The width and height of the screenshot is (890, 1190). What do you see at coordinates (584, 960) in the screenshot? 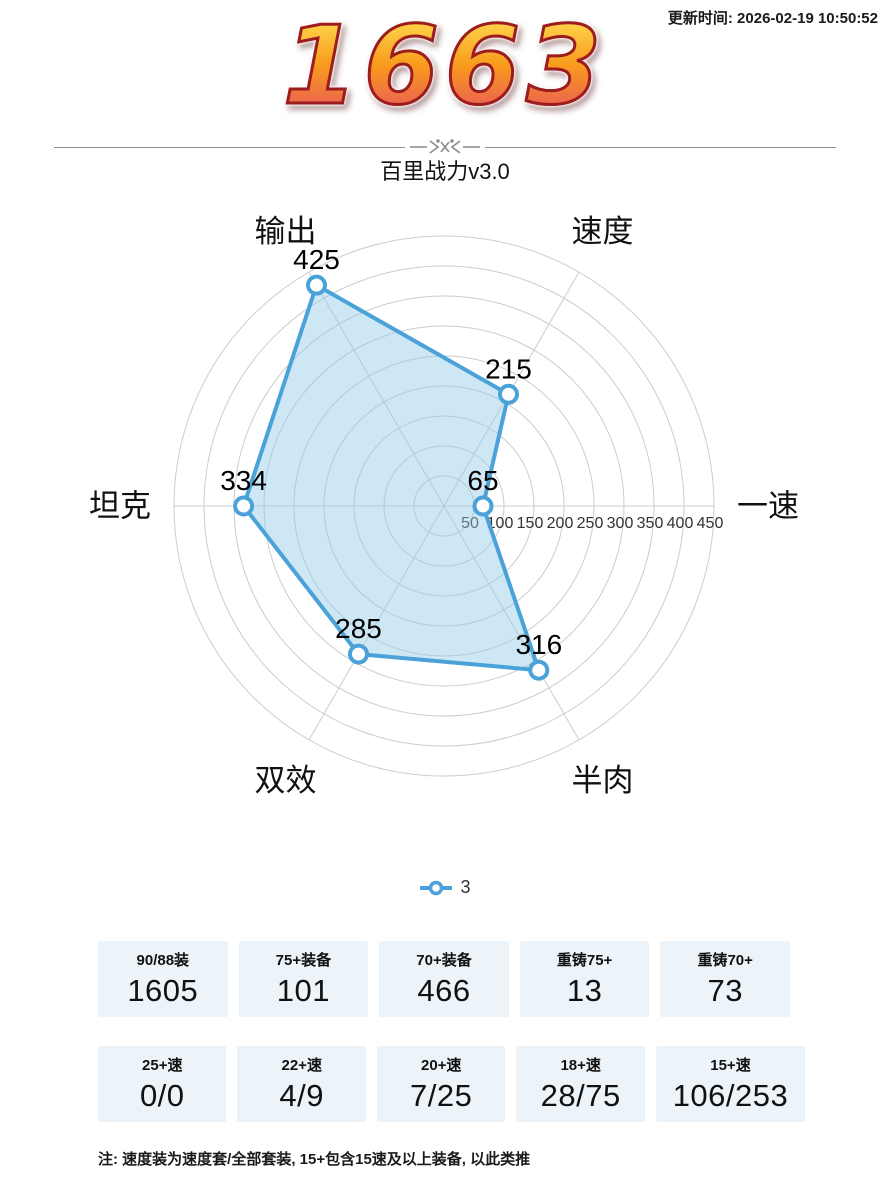
I see `stat-card-label: 重铸75+` at bounding box center [584, 960].